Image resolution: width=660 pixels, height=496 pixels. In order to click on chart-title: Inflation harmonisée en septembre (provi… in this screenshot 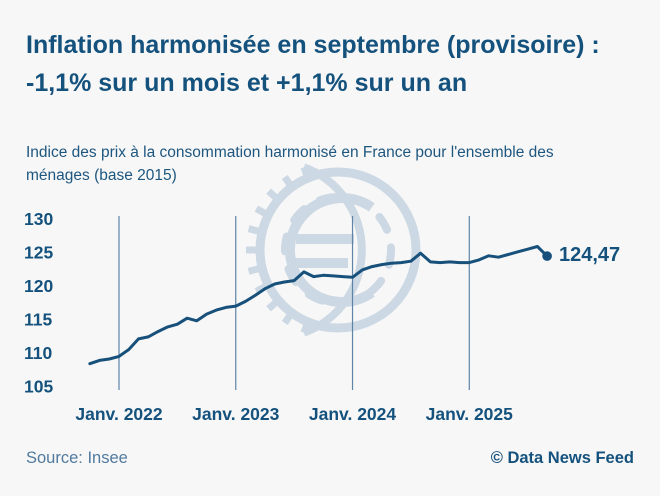, I will do `click(313, 64)`.